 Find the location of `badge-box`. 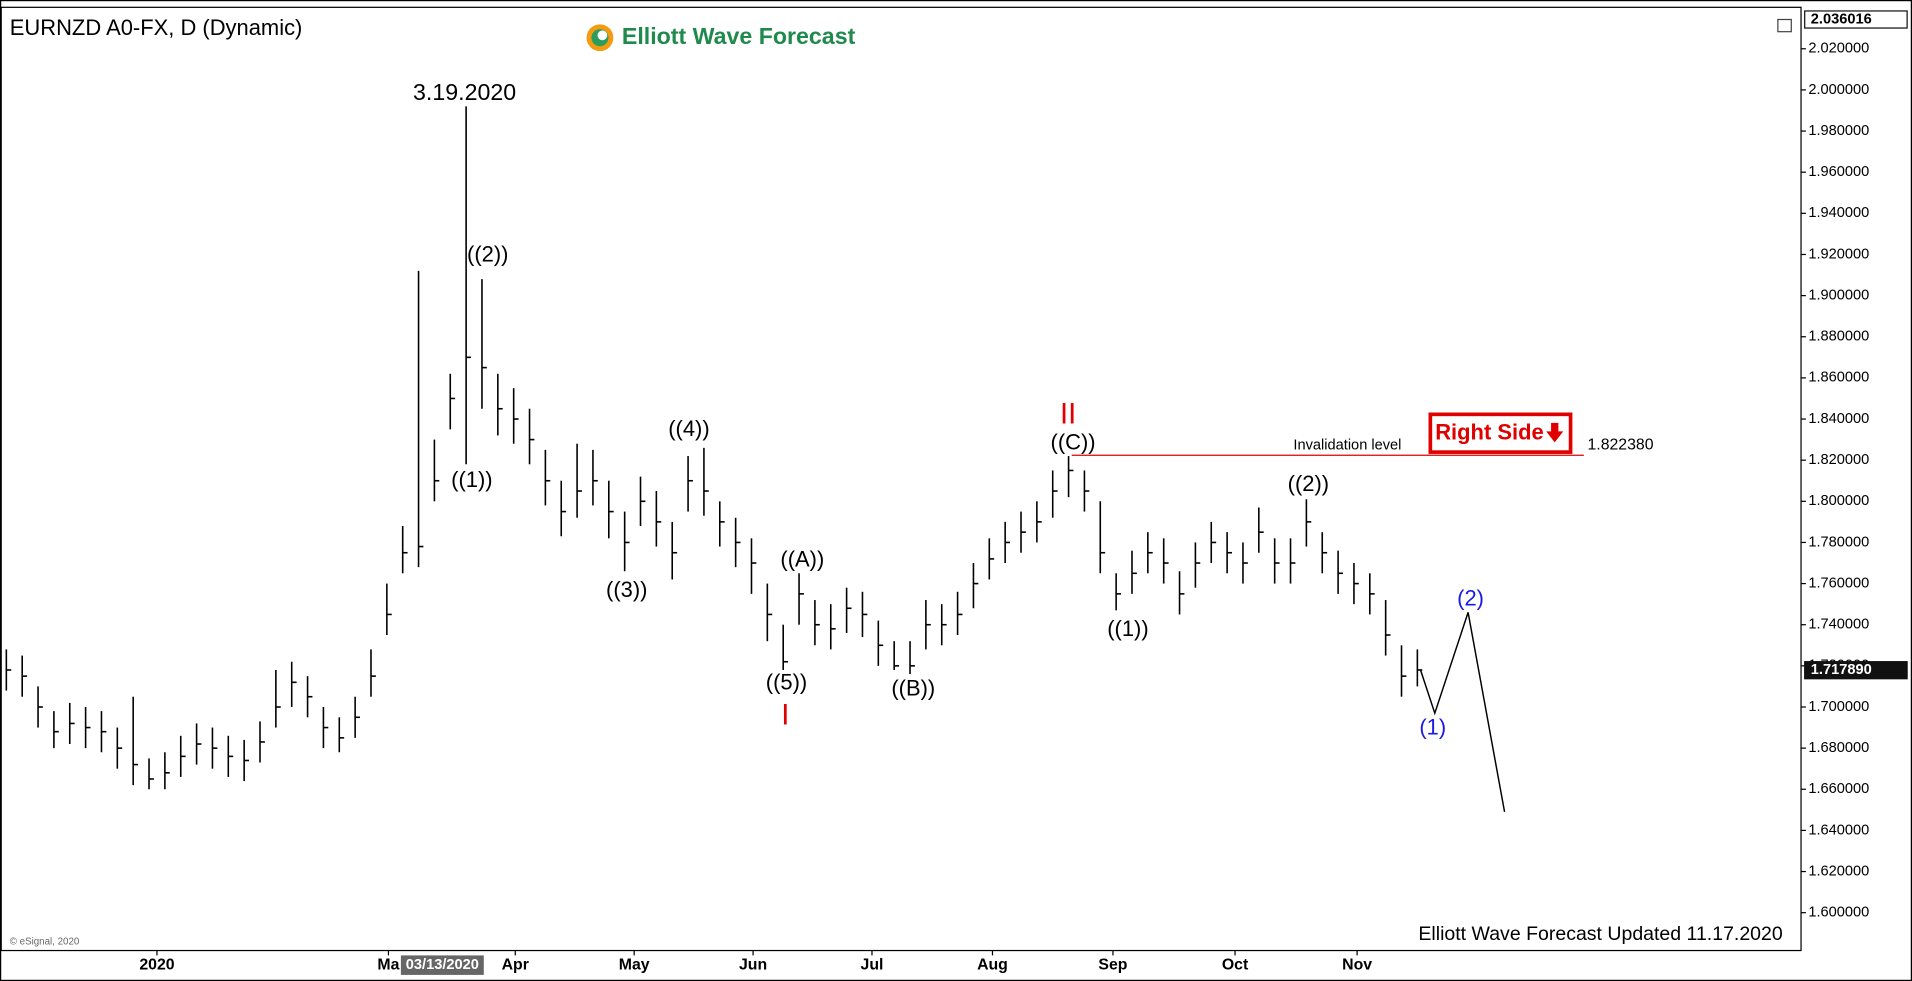

badge-box is located at coordinates (1500, 433).